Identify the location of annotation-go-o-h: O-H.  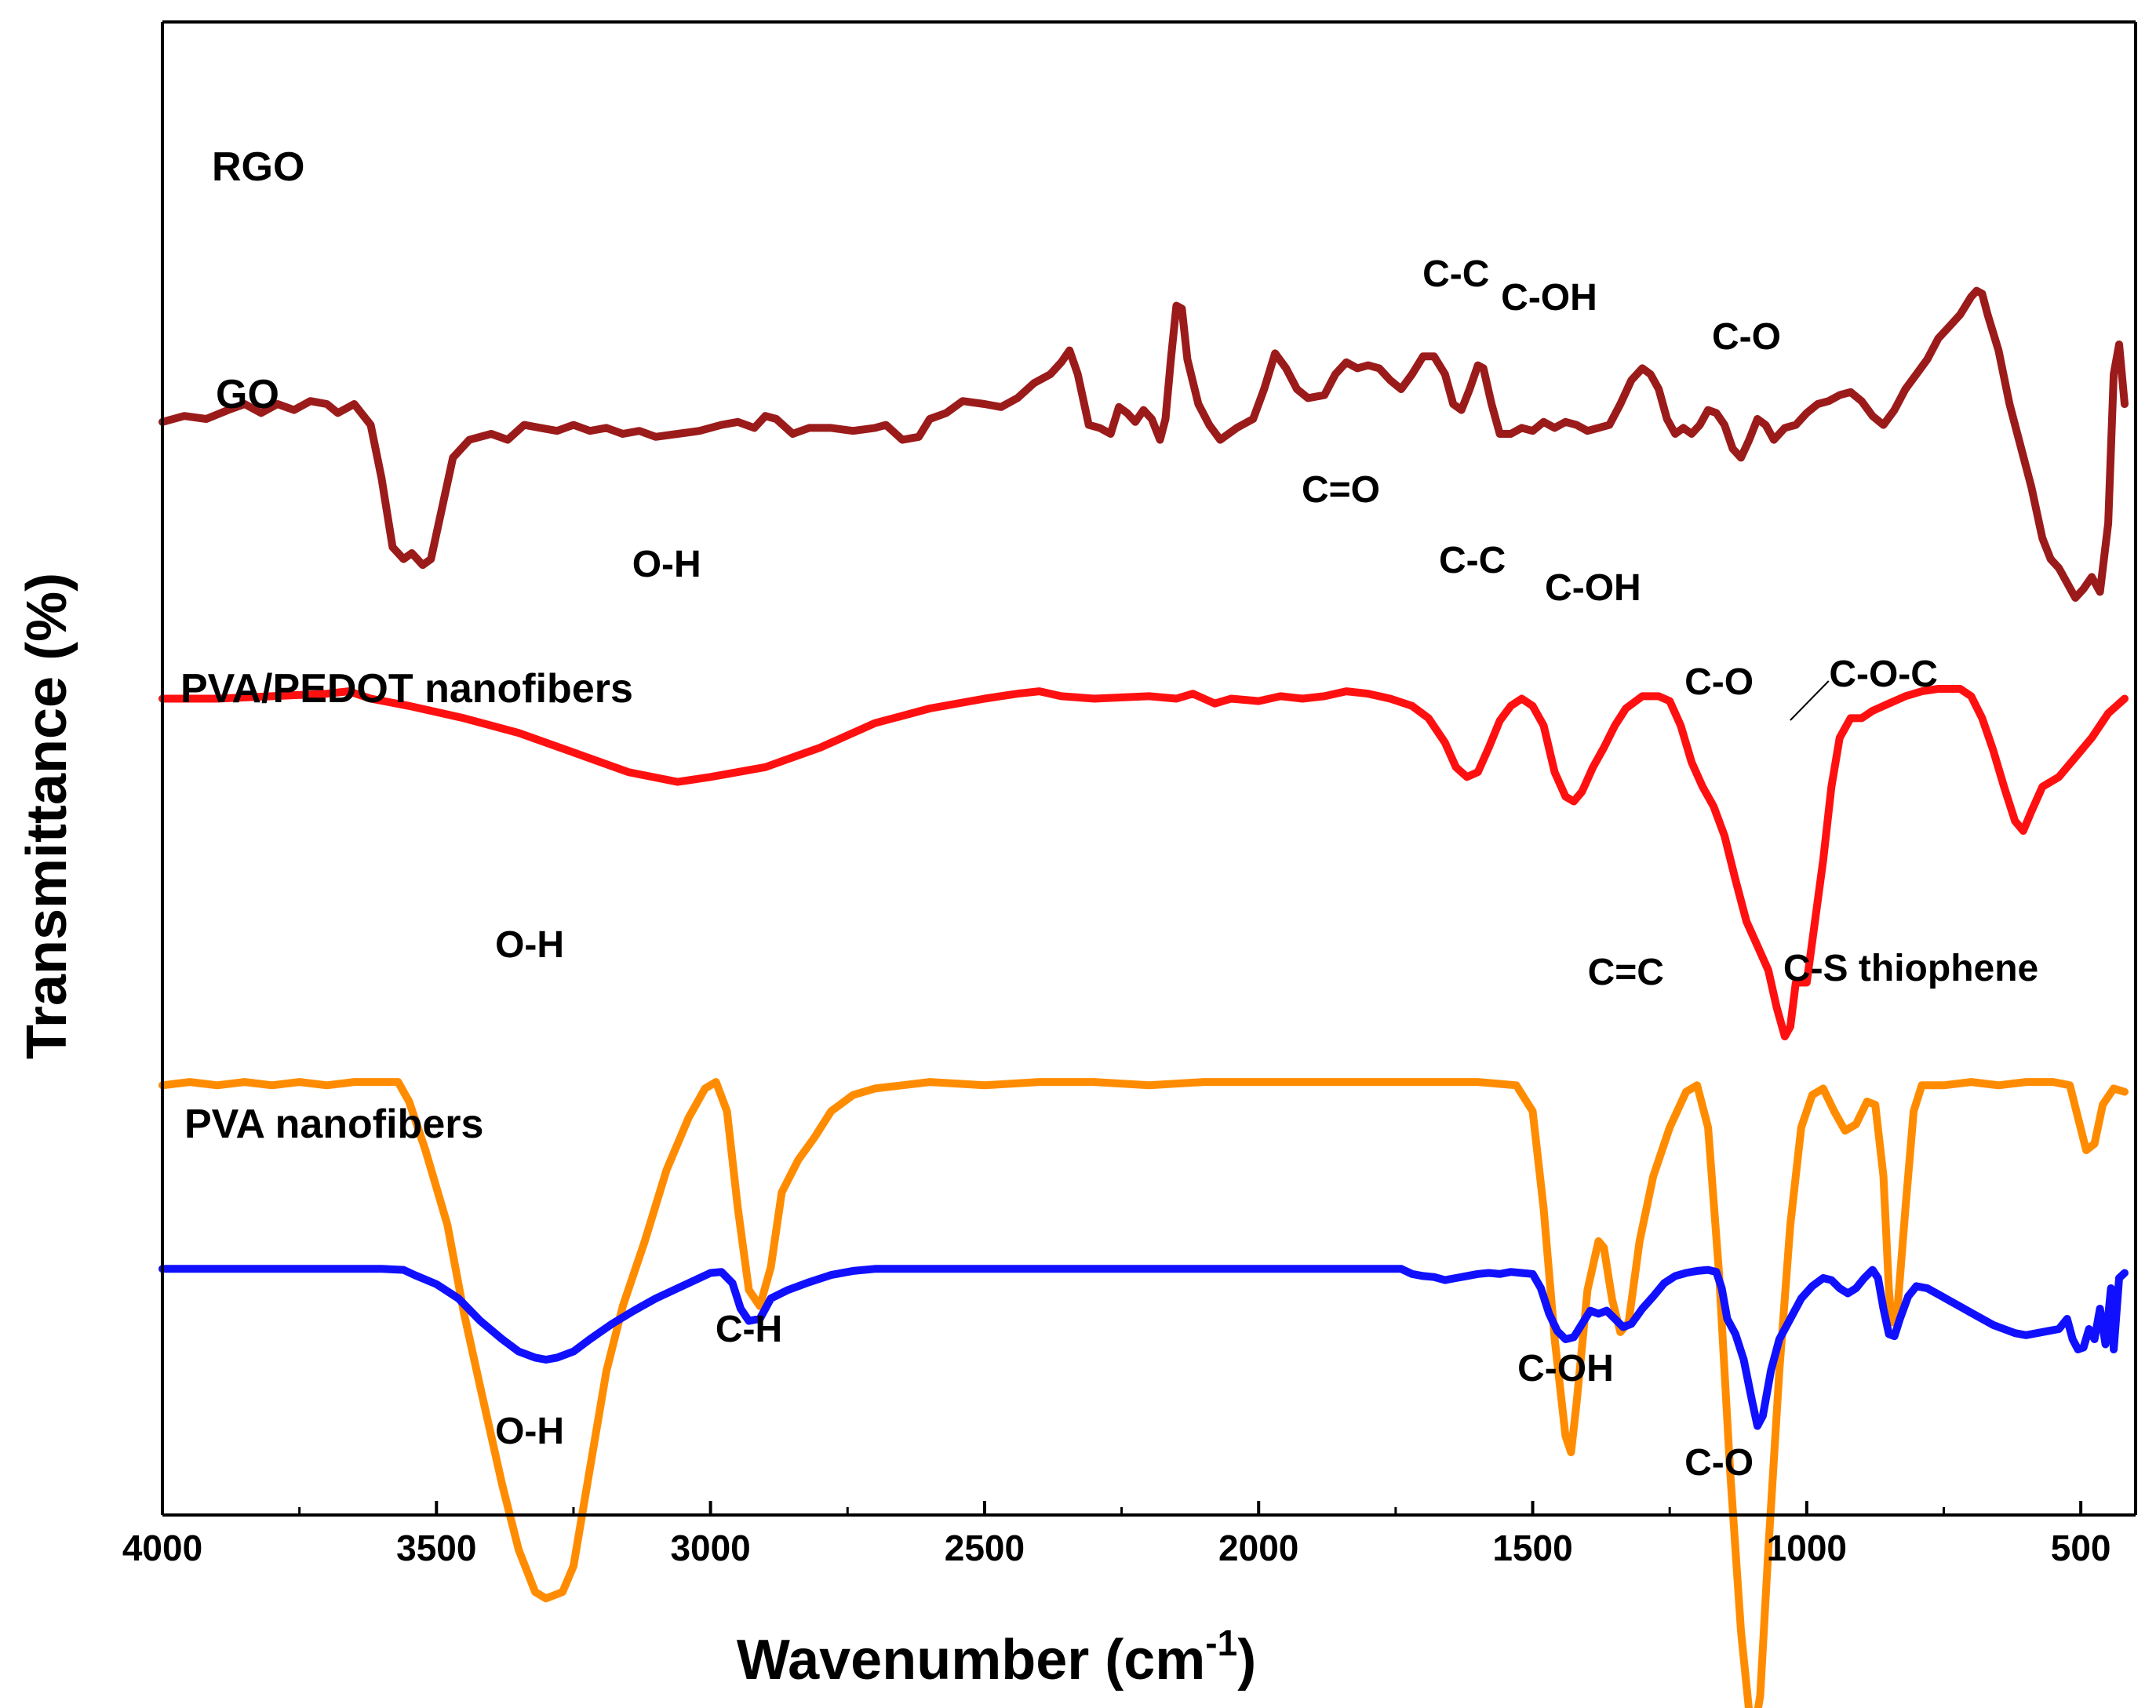
(666, 564).